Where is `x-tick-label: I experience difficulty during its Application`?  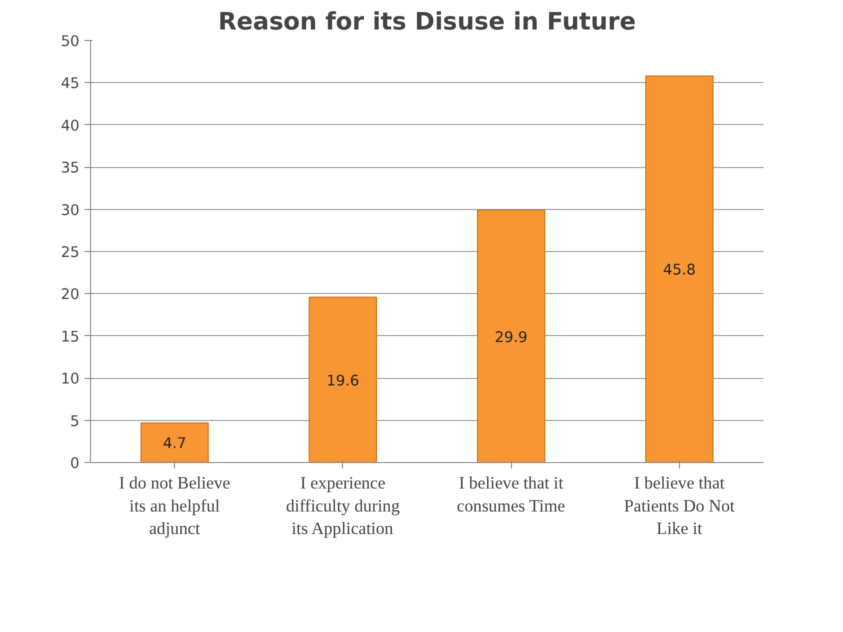 x-tick-label: I experience difficulty during its Application is located at coordinates (343, 506).